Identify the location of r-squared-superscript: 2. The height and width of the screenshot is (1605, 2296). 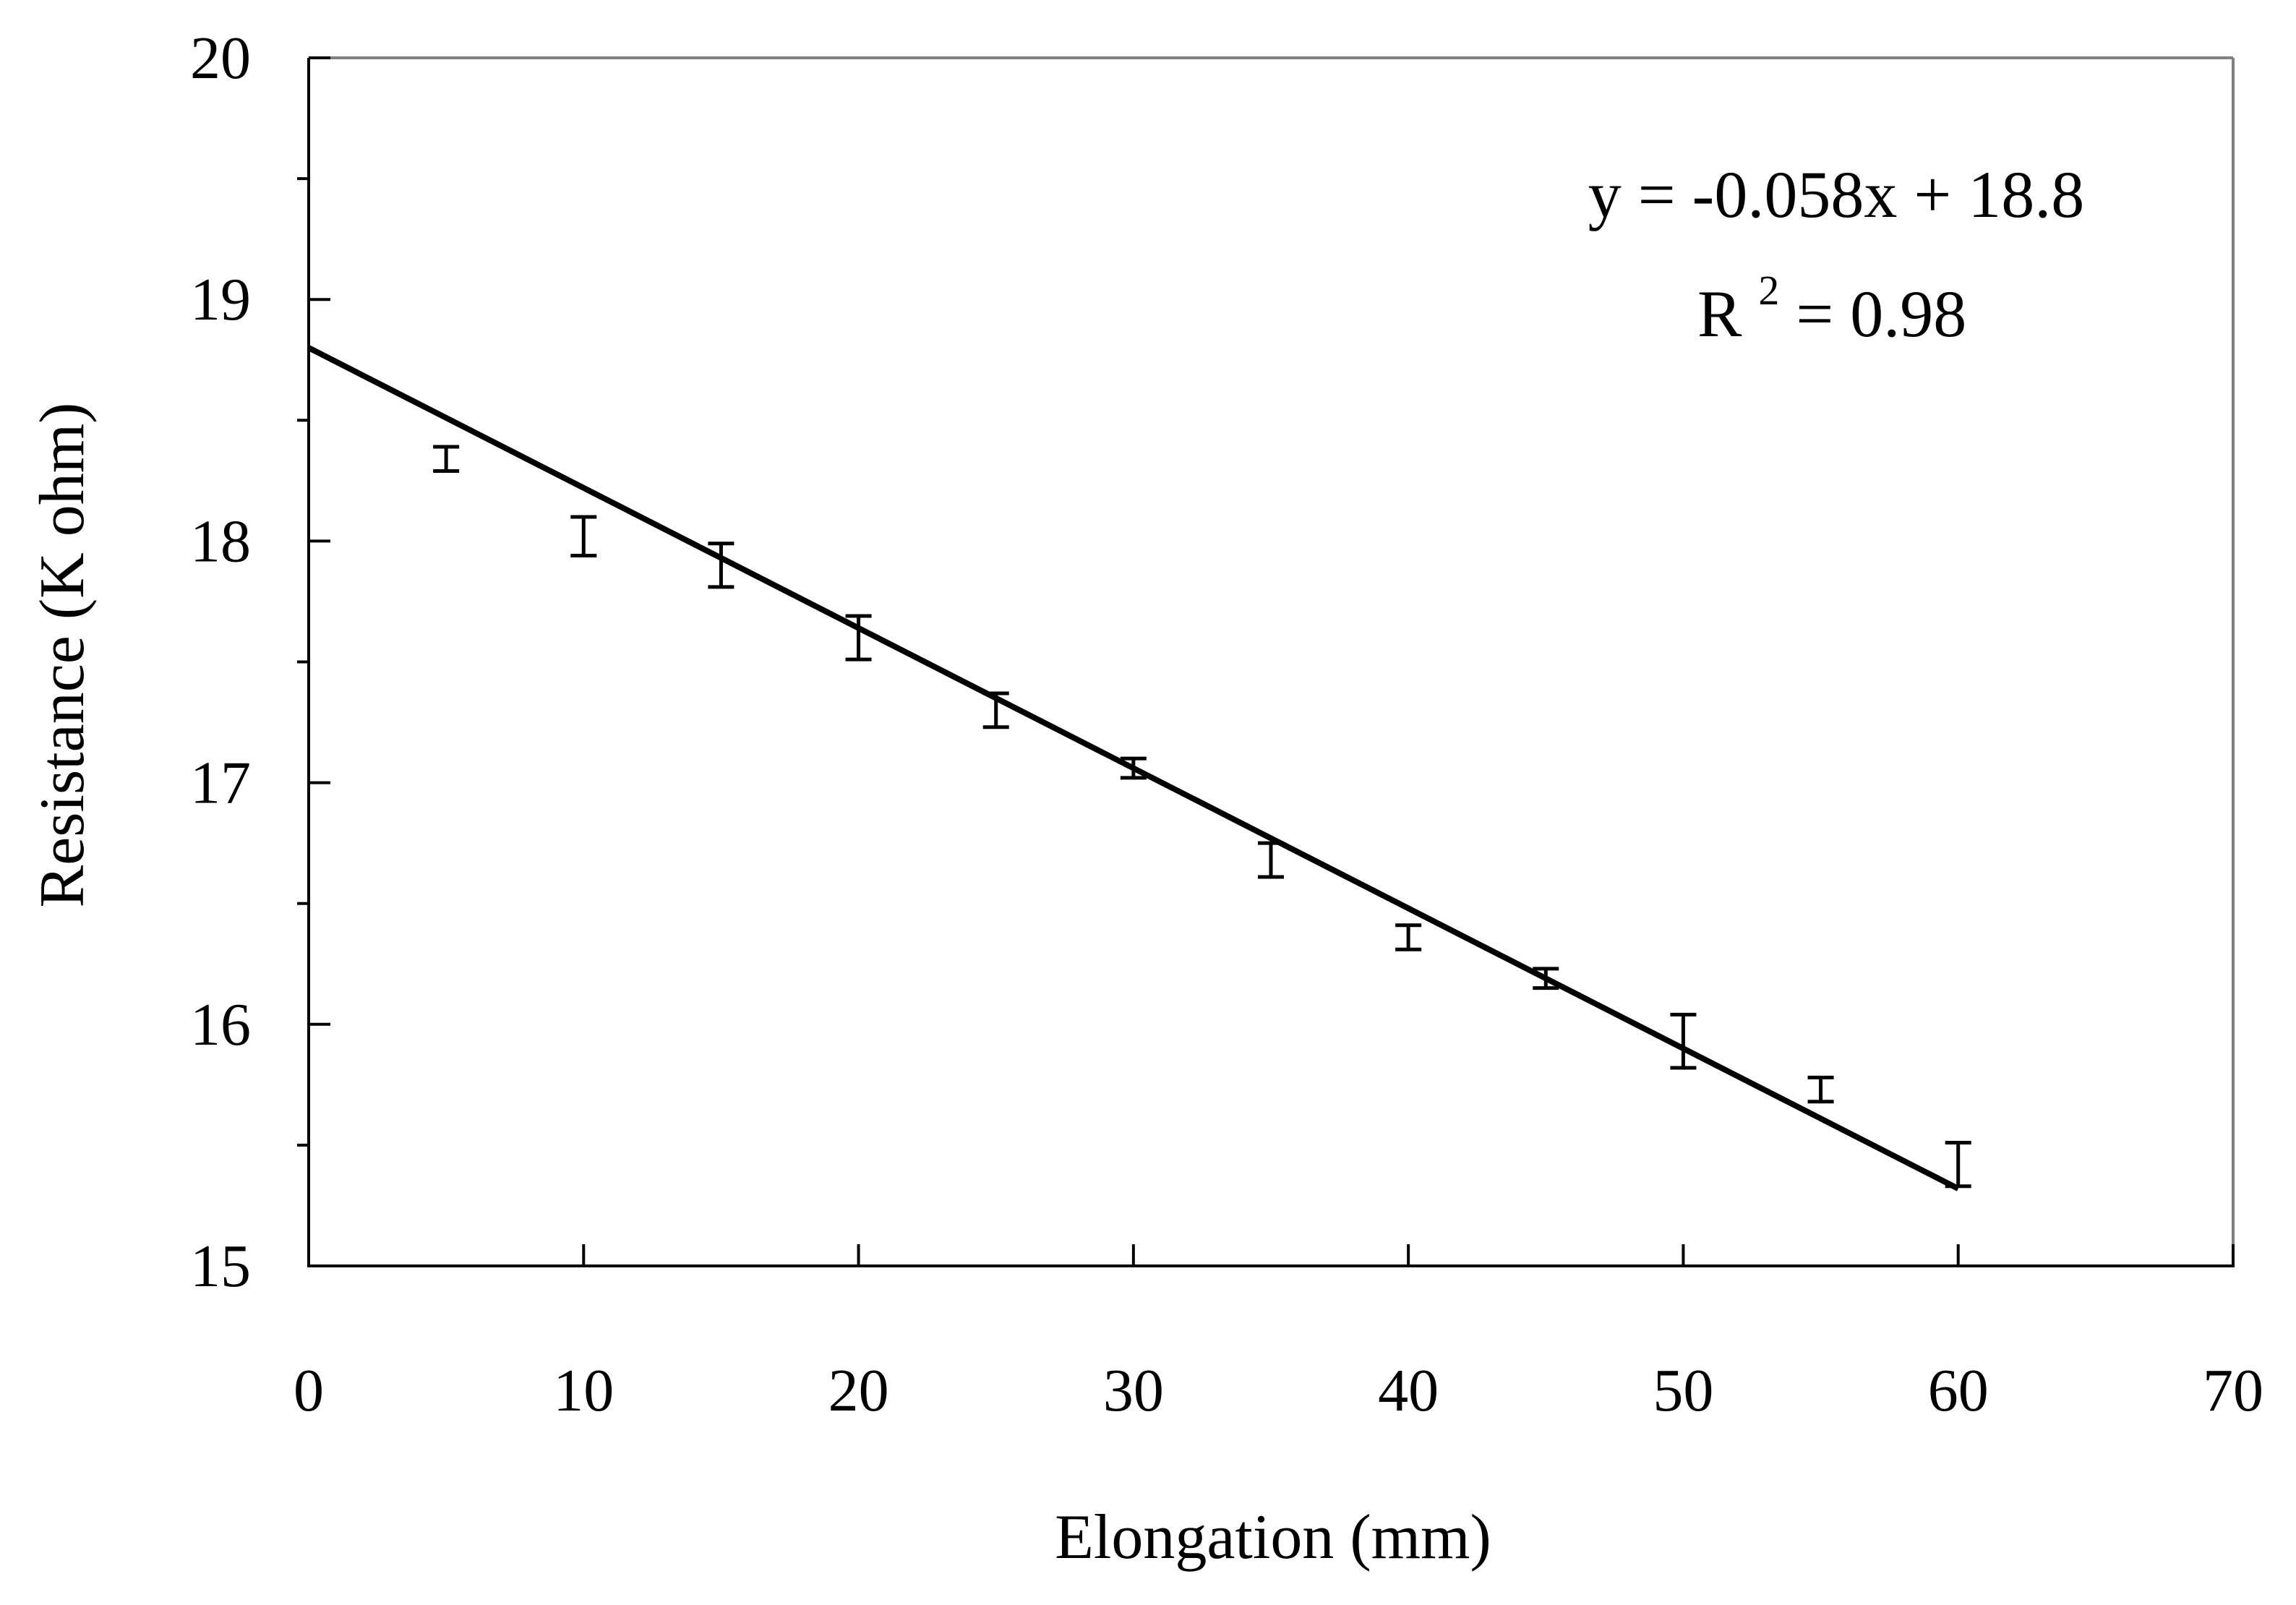
(1768, 290).